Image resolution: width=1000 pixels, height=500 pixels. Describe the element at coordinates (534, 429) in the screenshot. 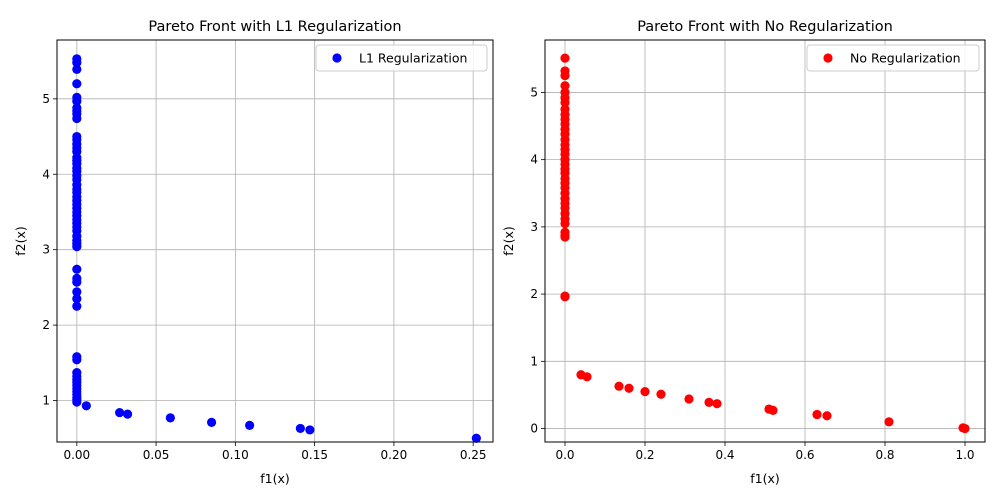

I see `y-tick-label: 0` at that location.